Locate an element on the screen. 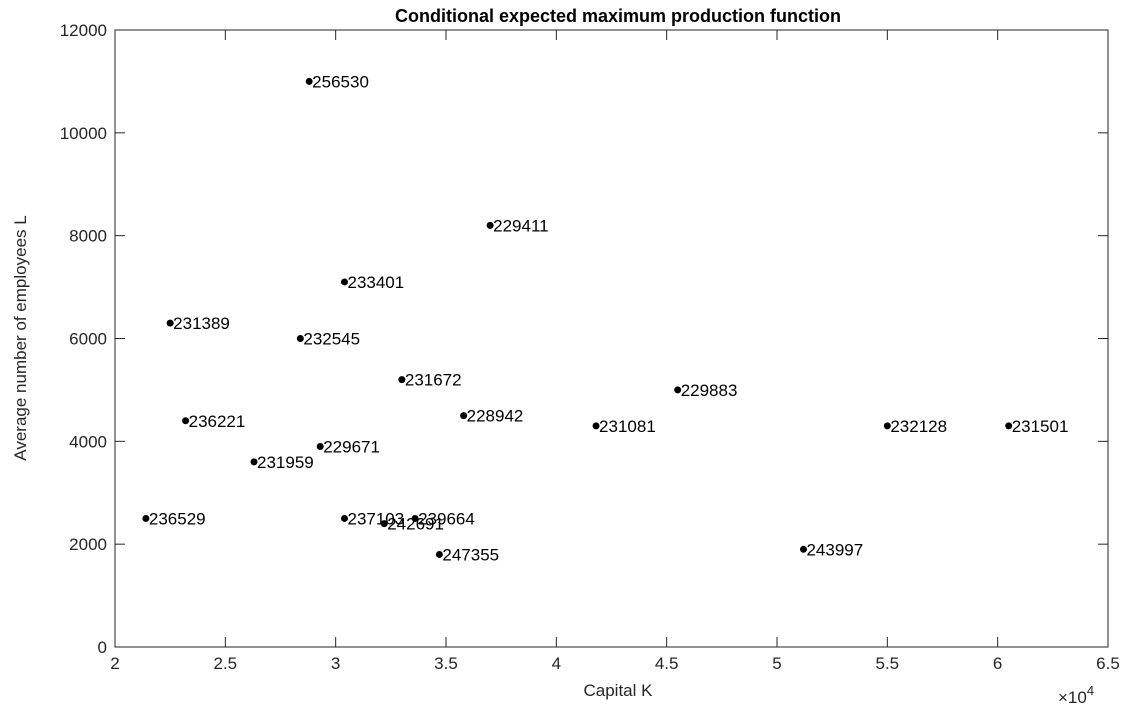 Image resolution: width=1132 pixels, height=711 pixels. data-point-label: 228942 is located at coordinates (495, 416).